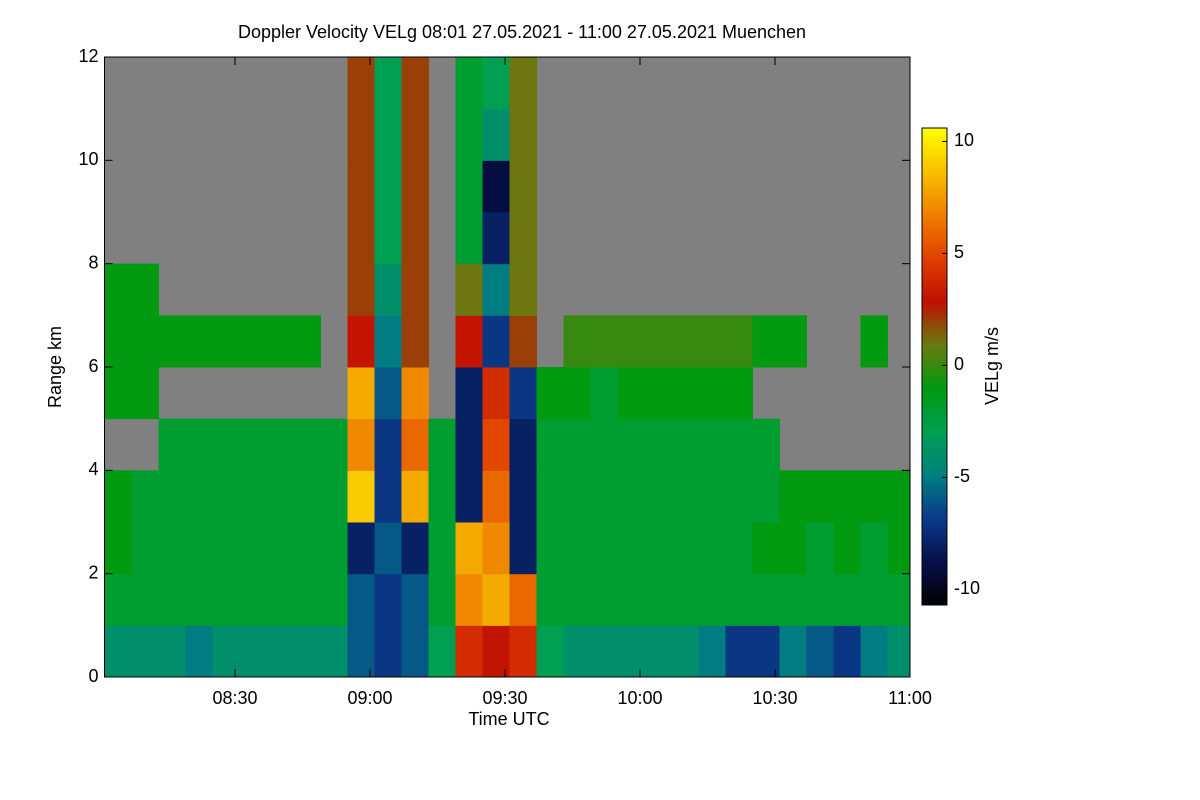  Describe the element at coordinates (93, 366) in the screenshot. I see `y-tick-label: 6` at that location.